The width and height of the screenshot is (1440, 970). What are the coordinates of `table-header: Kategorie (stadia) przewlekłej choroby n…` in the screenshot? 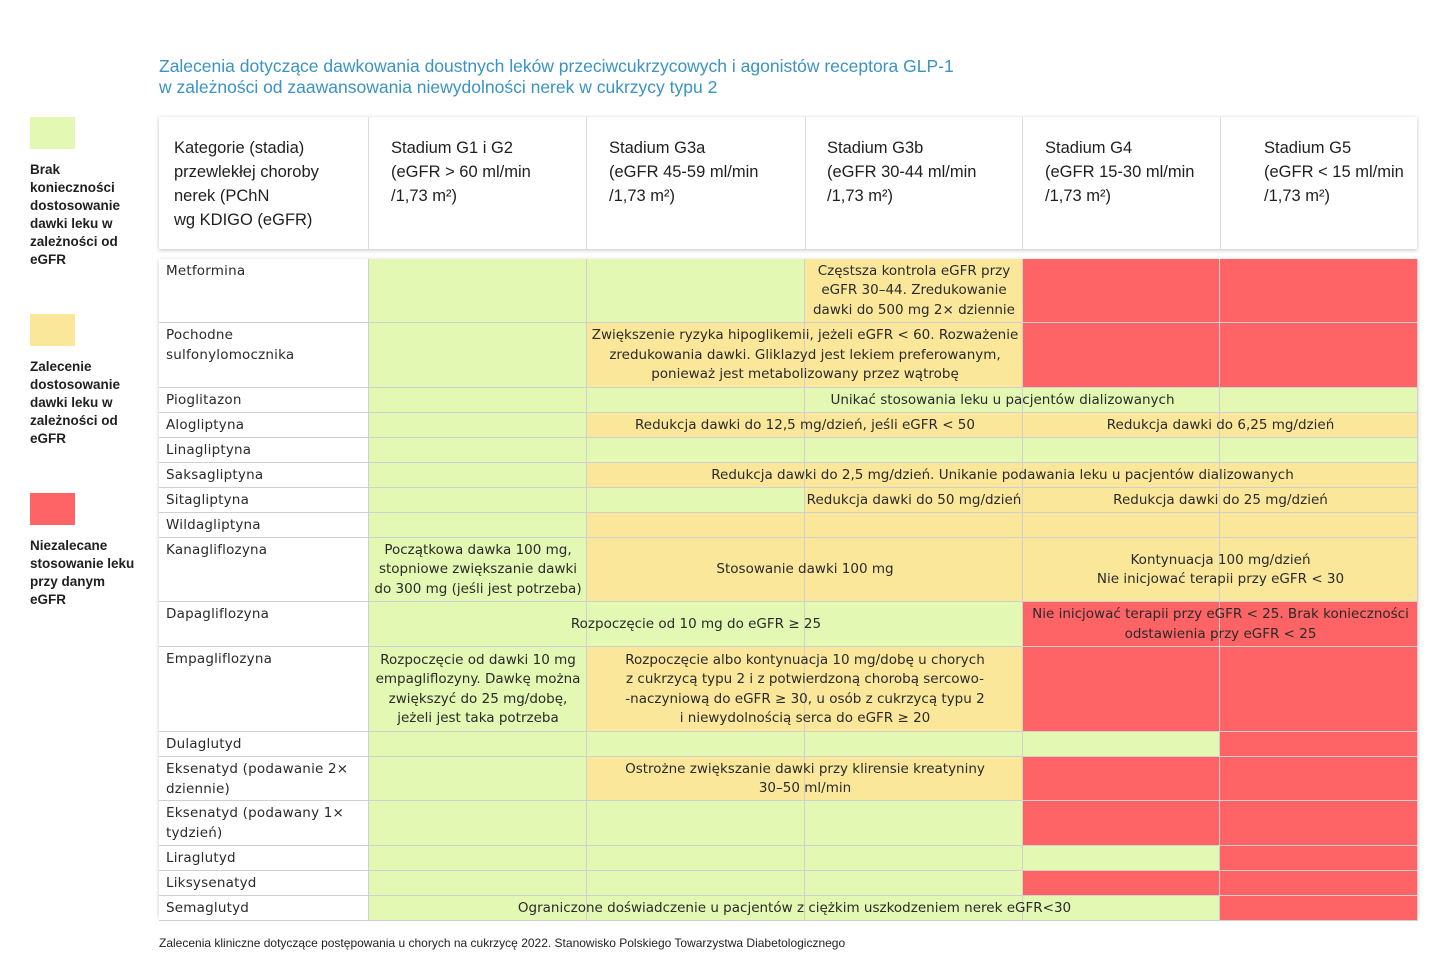 It's located at (788, 183).